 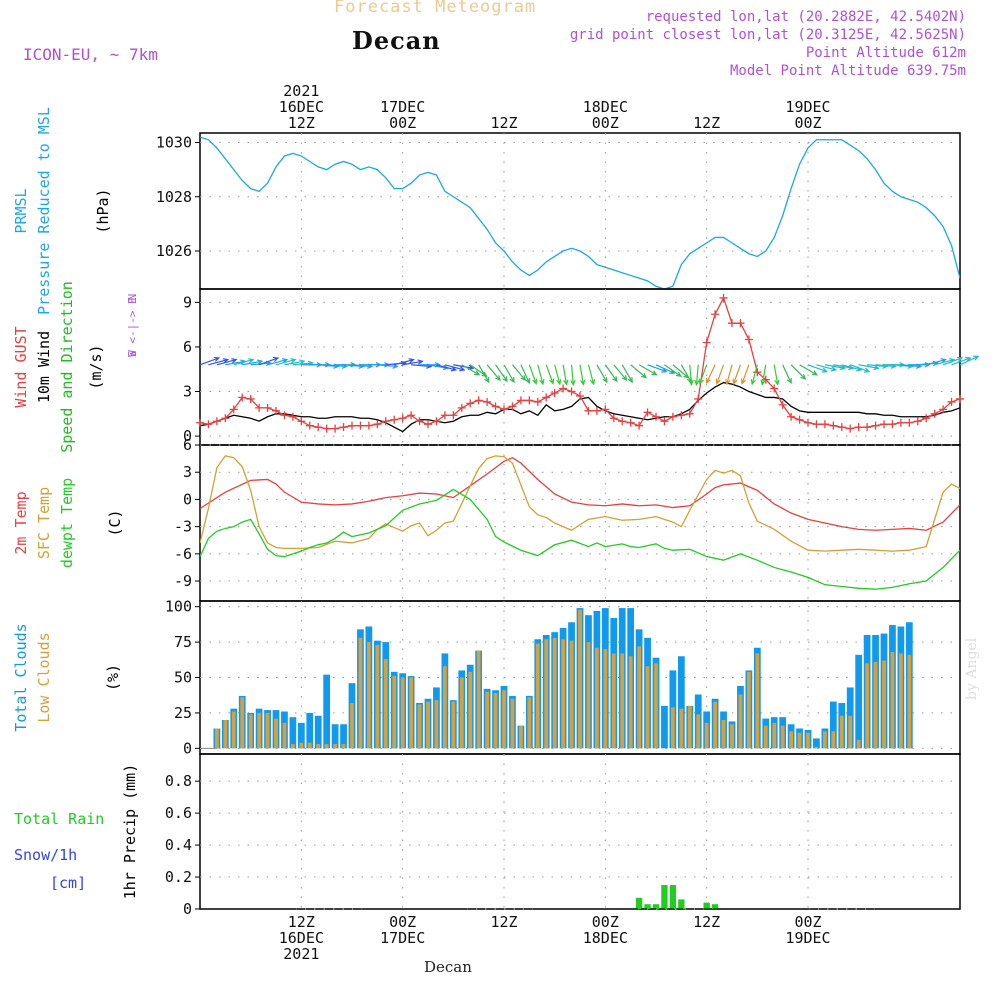 What do you see at coordinates (805, 17) in the screenshot?
I see `requested-coords: requested lon,lat (20.2882E, 42.5402N)` at bounding box center [805, 17].